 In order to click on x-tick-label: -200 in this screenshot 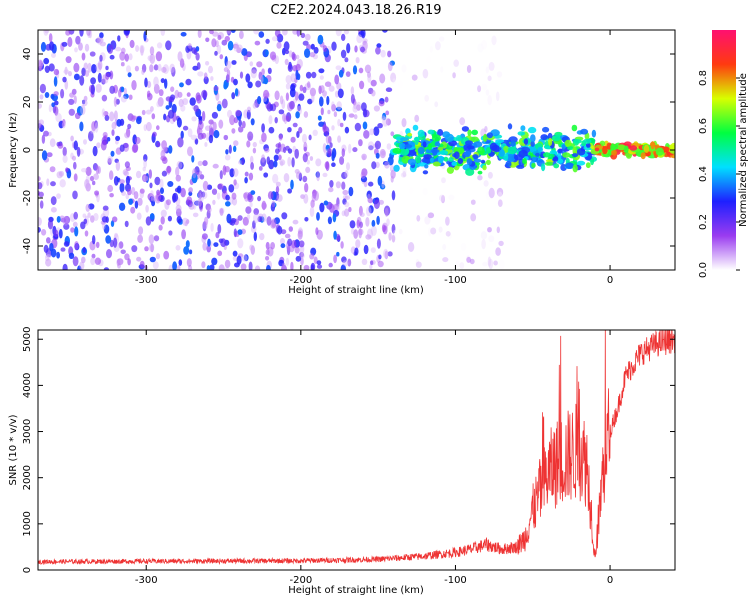, I will do `click(300, 580)`.